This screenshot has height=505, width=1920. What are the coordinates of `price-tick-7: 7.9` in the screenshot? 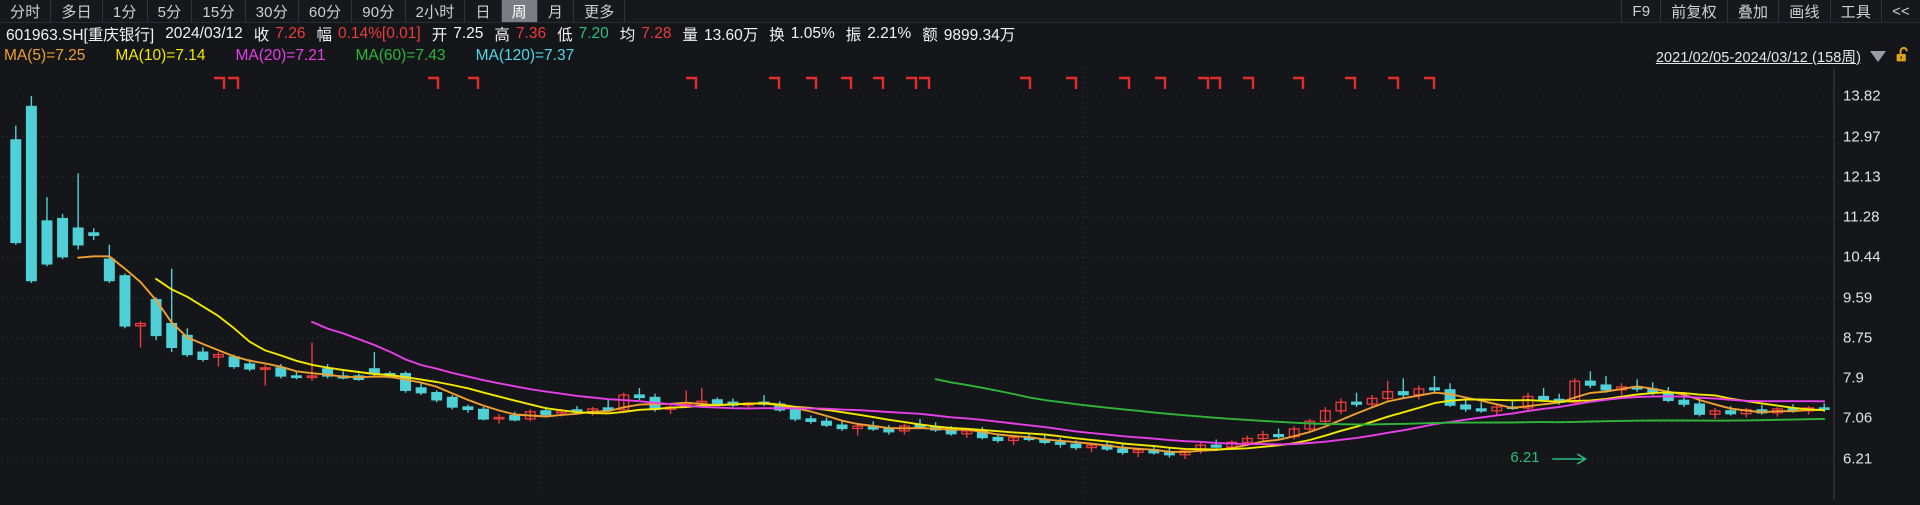 It's located at (1853, 378).